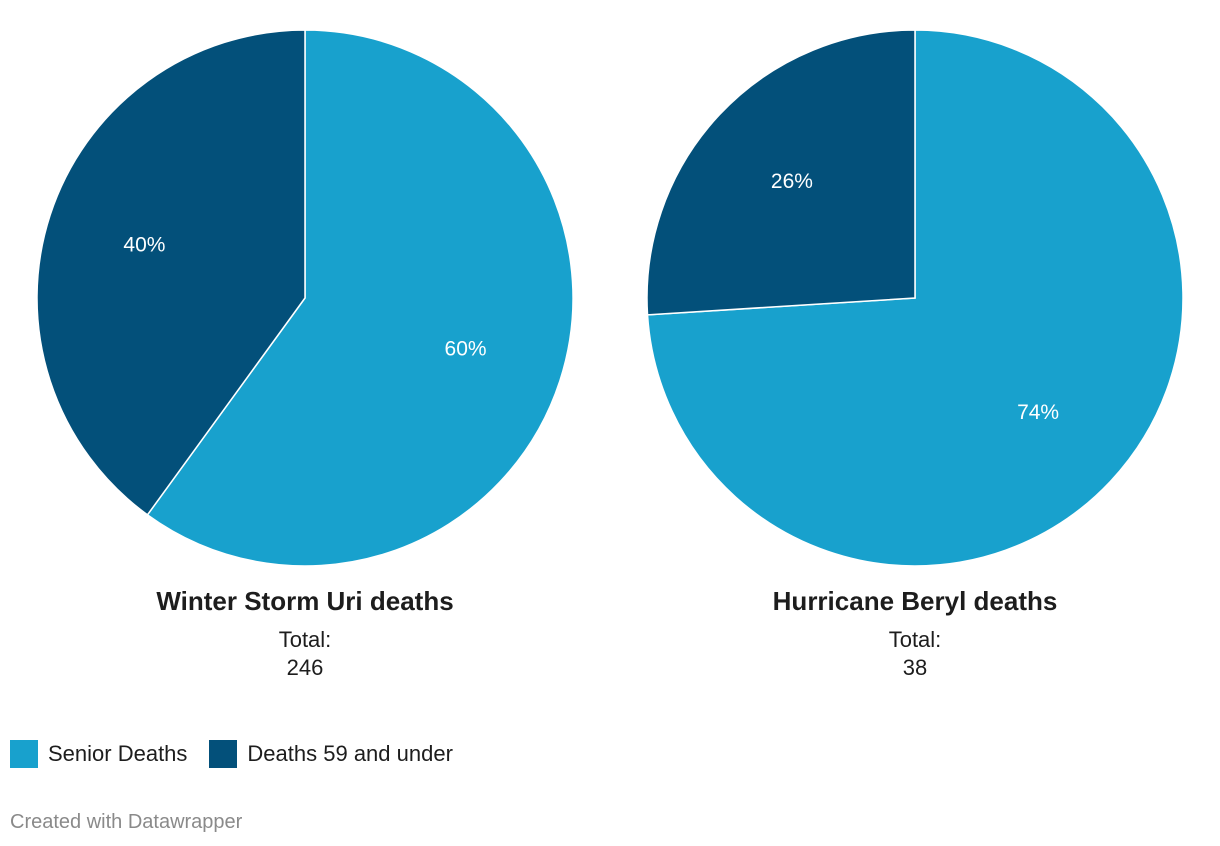  I want to click on pie-title: Winter Storm Uri deaths, so click(305, 601).